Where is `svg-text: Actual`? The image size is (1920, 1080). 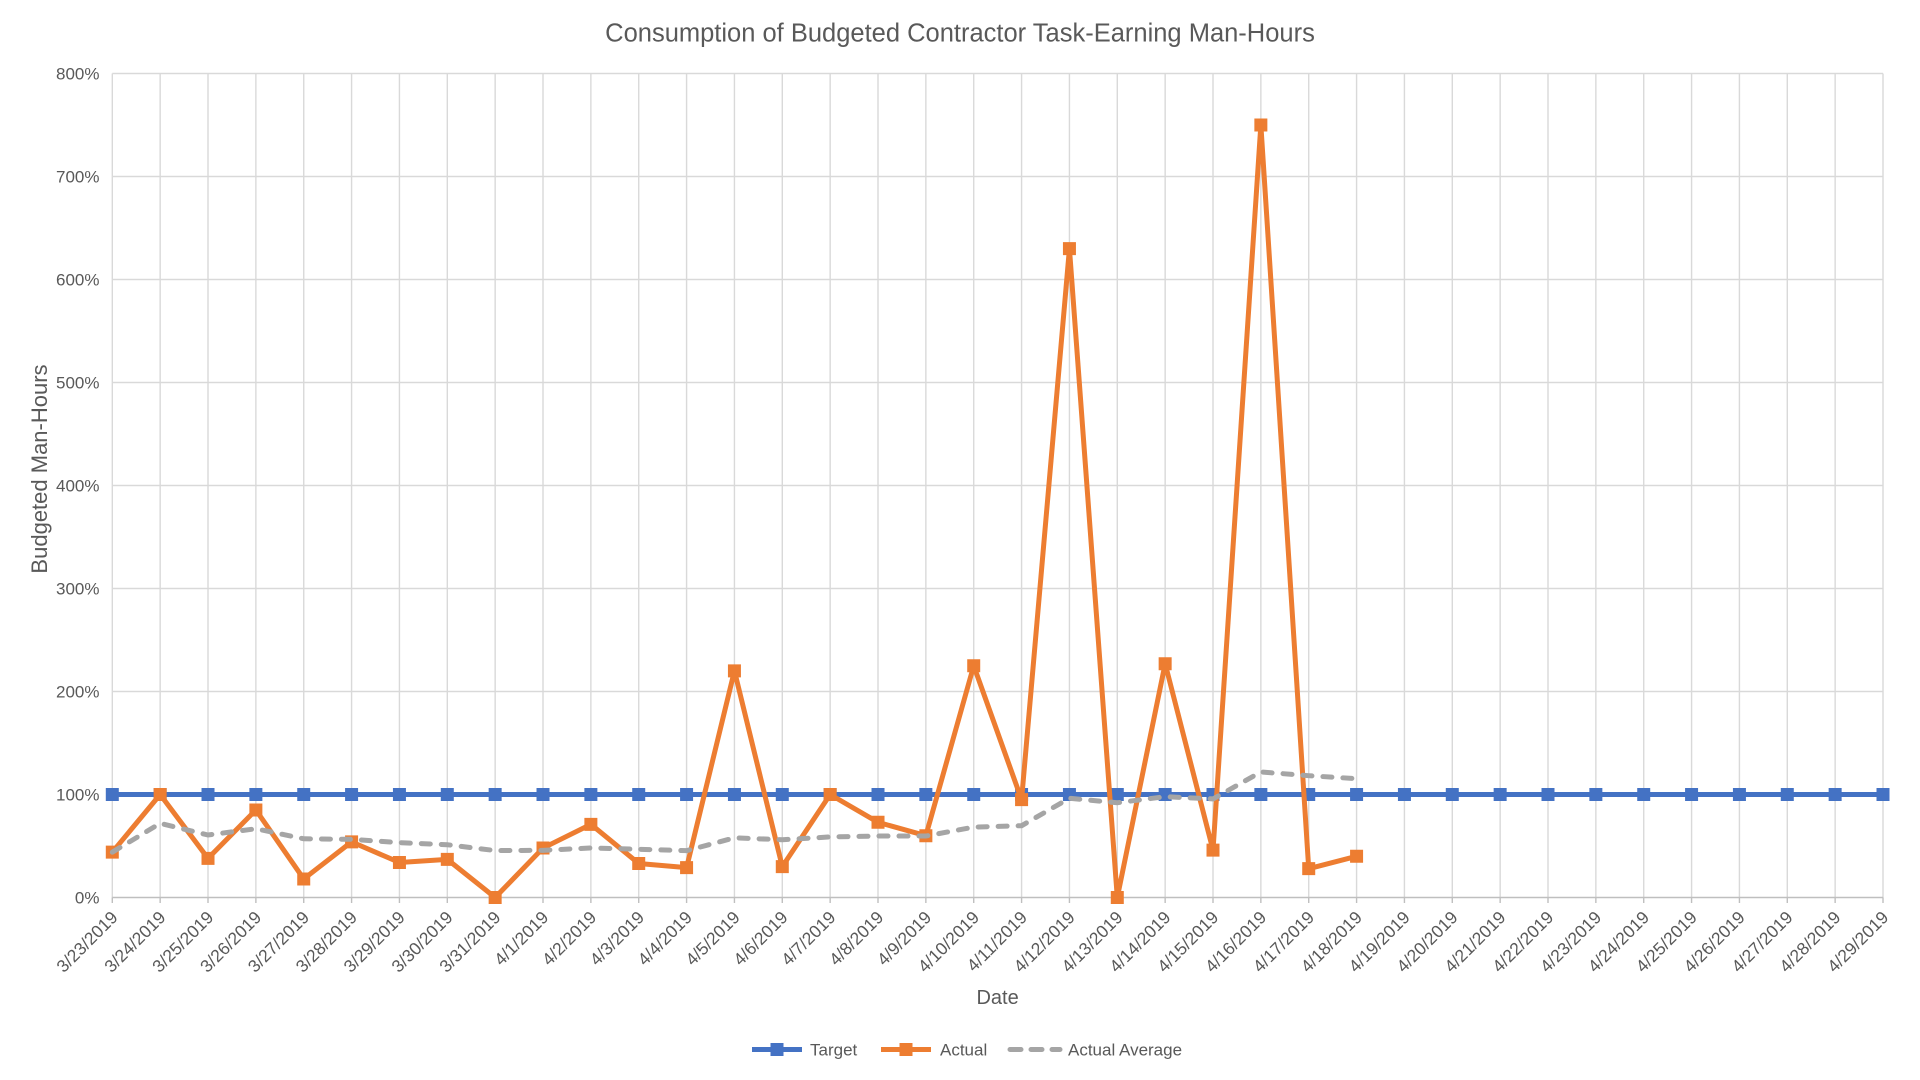 svg-text: Actual is located at coordinates (963, 1050).